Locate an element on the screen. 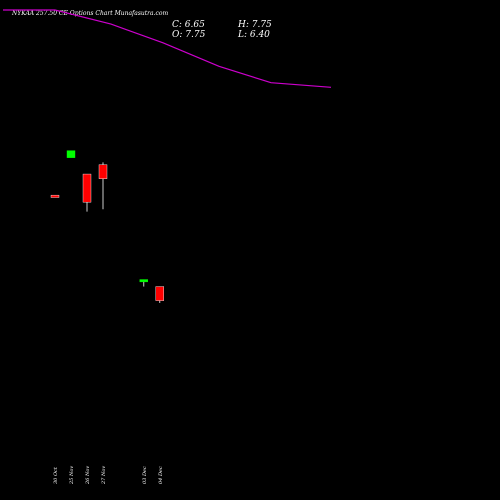 The image size is (500, 500). candles is located at coordinates (107, 226).